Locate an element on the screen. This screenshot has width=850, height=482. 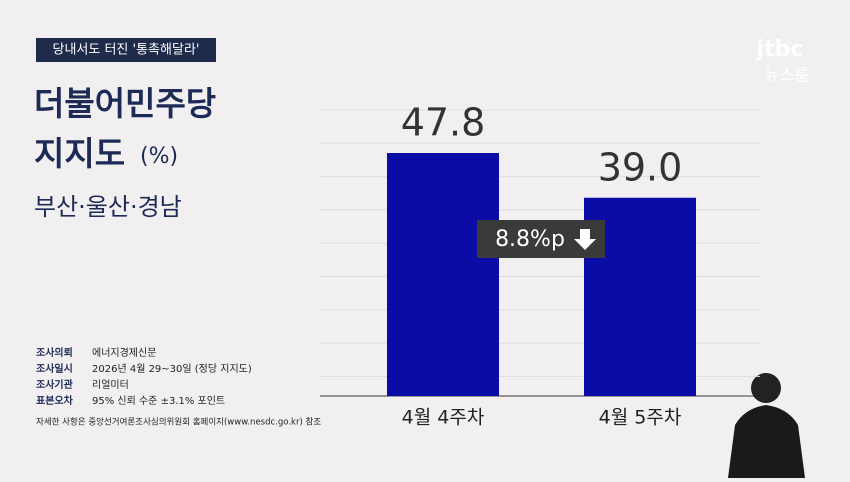
x-tick-label: 4월 4주차 is located at coordinates (443, 418).